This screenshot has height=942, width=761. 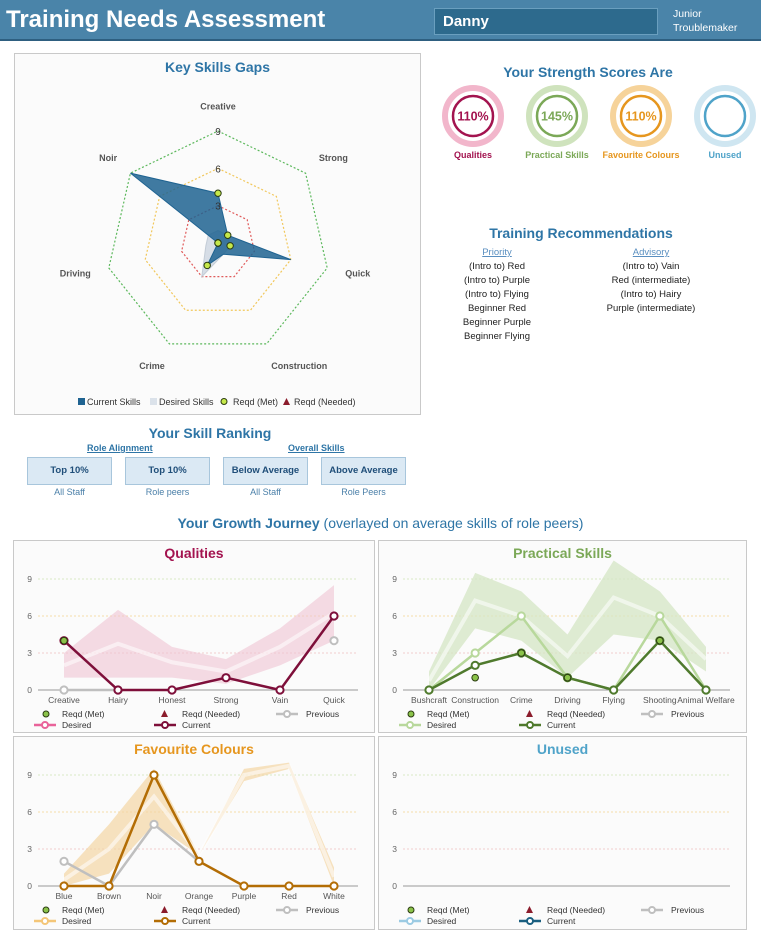 I want to click on rank-box-role-peers: Top 10%, so click(x=167, y=471).